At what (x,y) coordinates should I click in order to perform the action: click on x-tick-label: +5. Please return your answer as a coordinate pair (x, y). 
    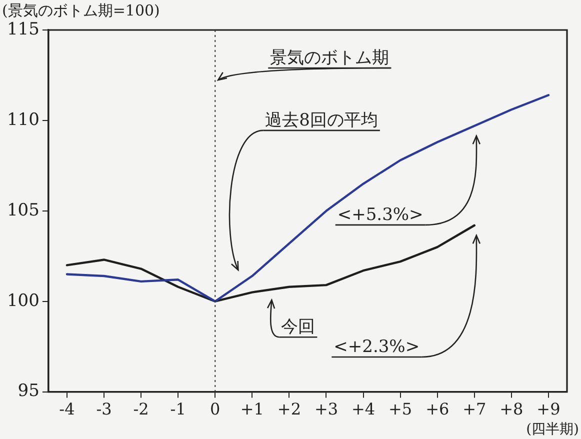
    Looking at the image, I should click on (400, 409).